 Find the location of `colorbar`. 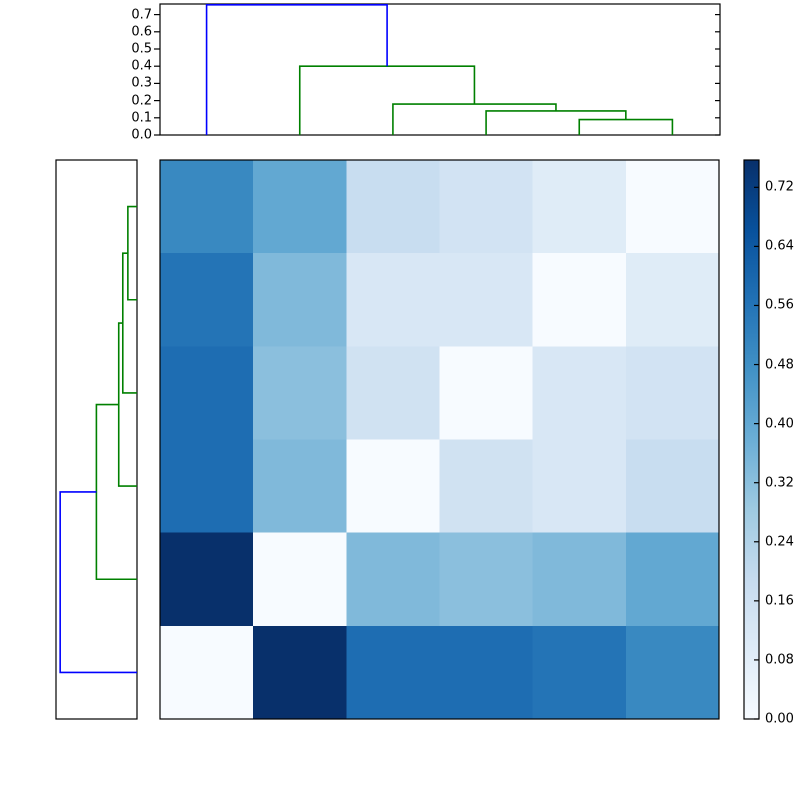

colorbar is located at coordinates (751, 439).